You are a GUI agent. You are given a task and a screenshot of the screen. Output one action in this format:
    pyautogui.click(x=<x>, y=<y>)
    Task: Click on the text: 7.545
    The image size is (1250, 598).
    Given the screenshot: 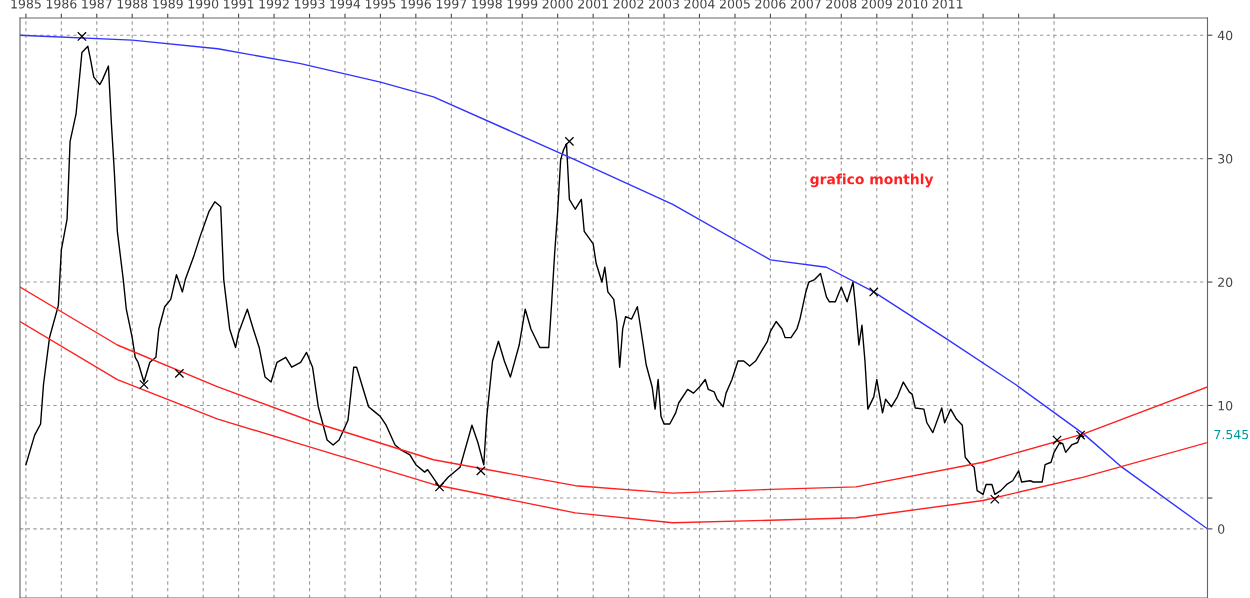 What is the action you would take?
    pyautogui.click(x=1231, y=434)
    